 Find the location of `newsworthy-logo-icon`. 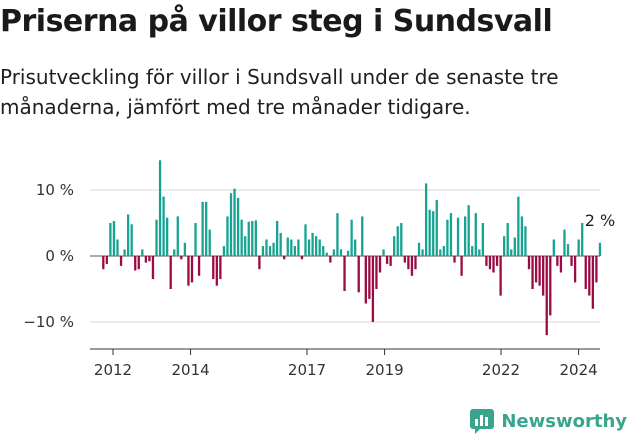

newsworthy-logo-icon is located at coordinates (482, 421).